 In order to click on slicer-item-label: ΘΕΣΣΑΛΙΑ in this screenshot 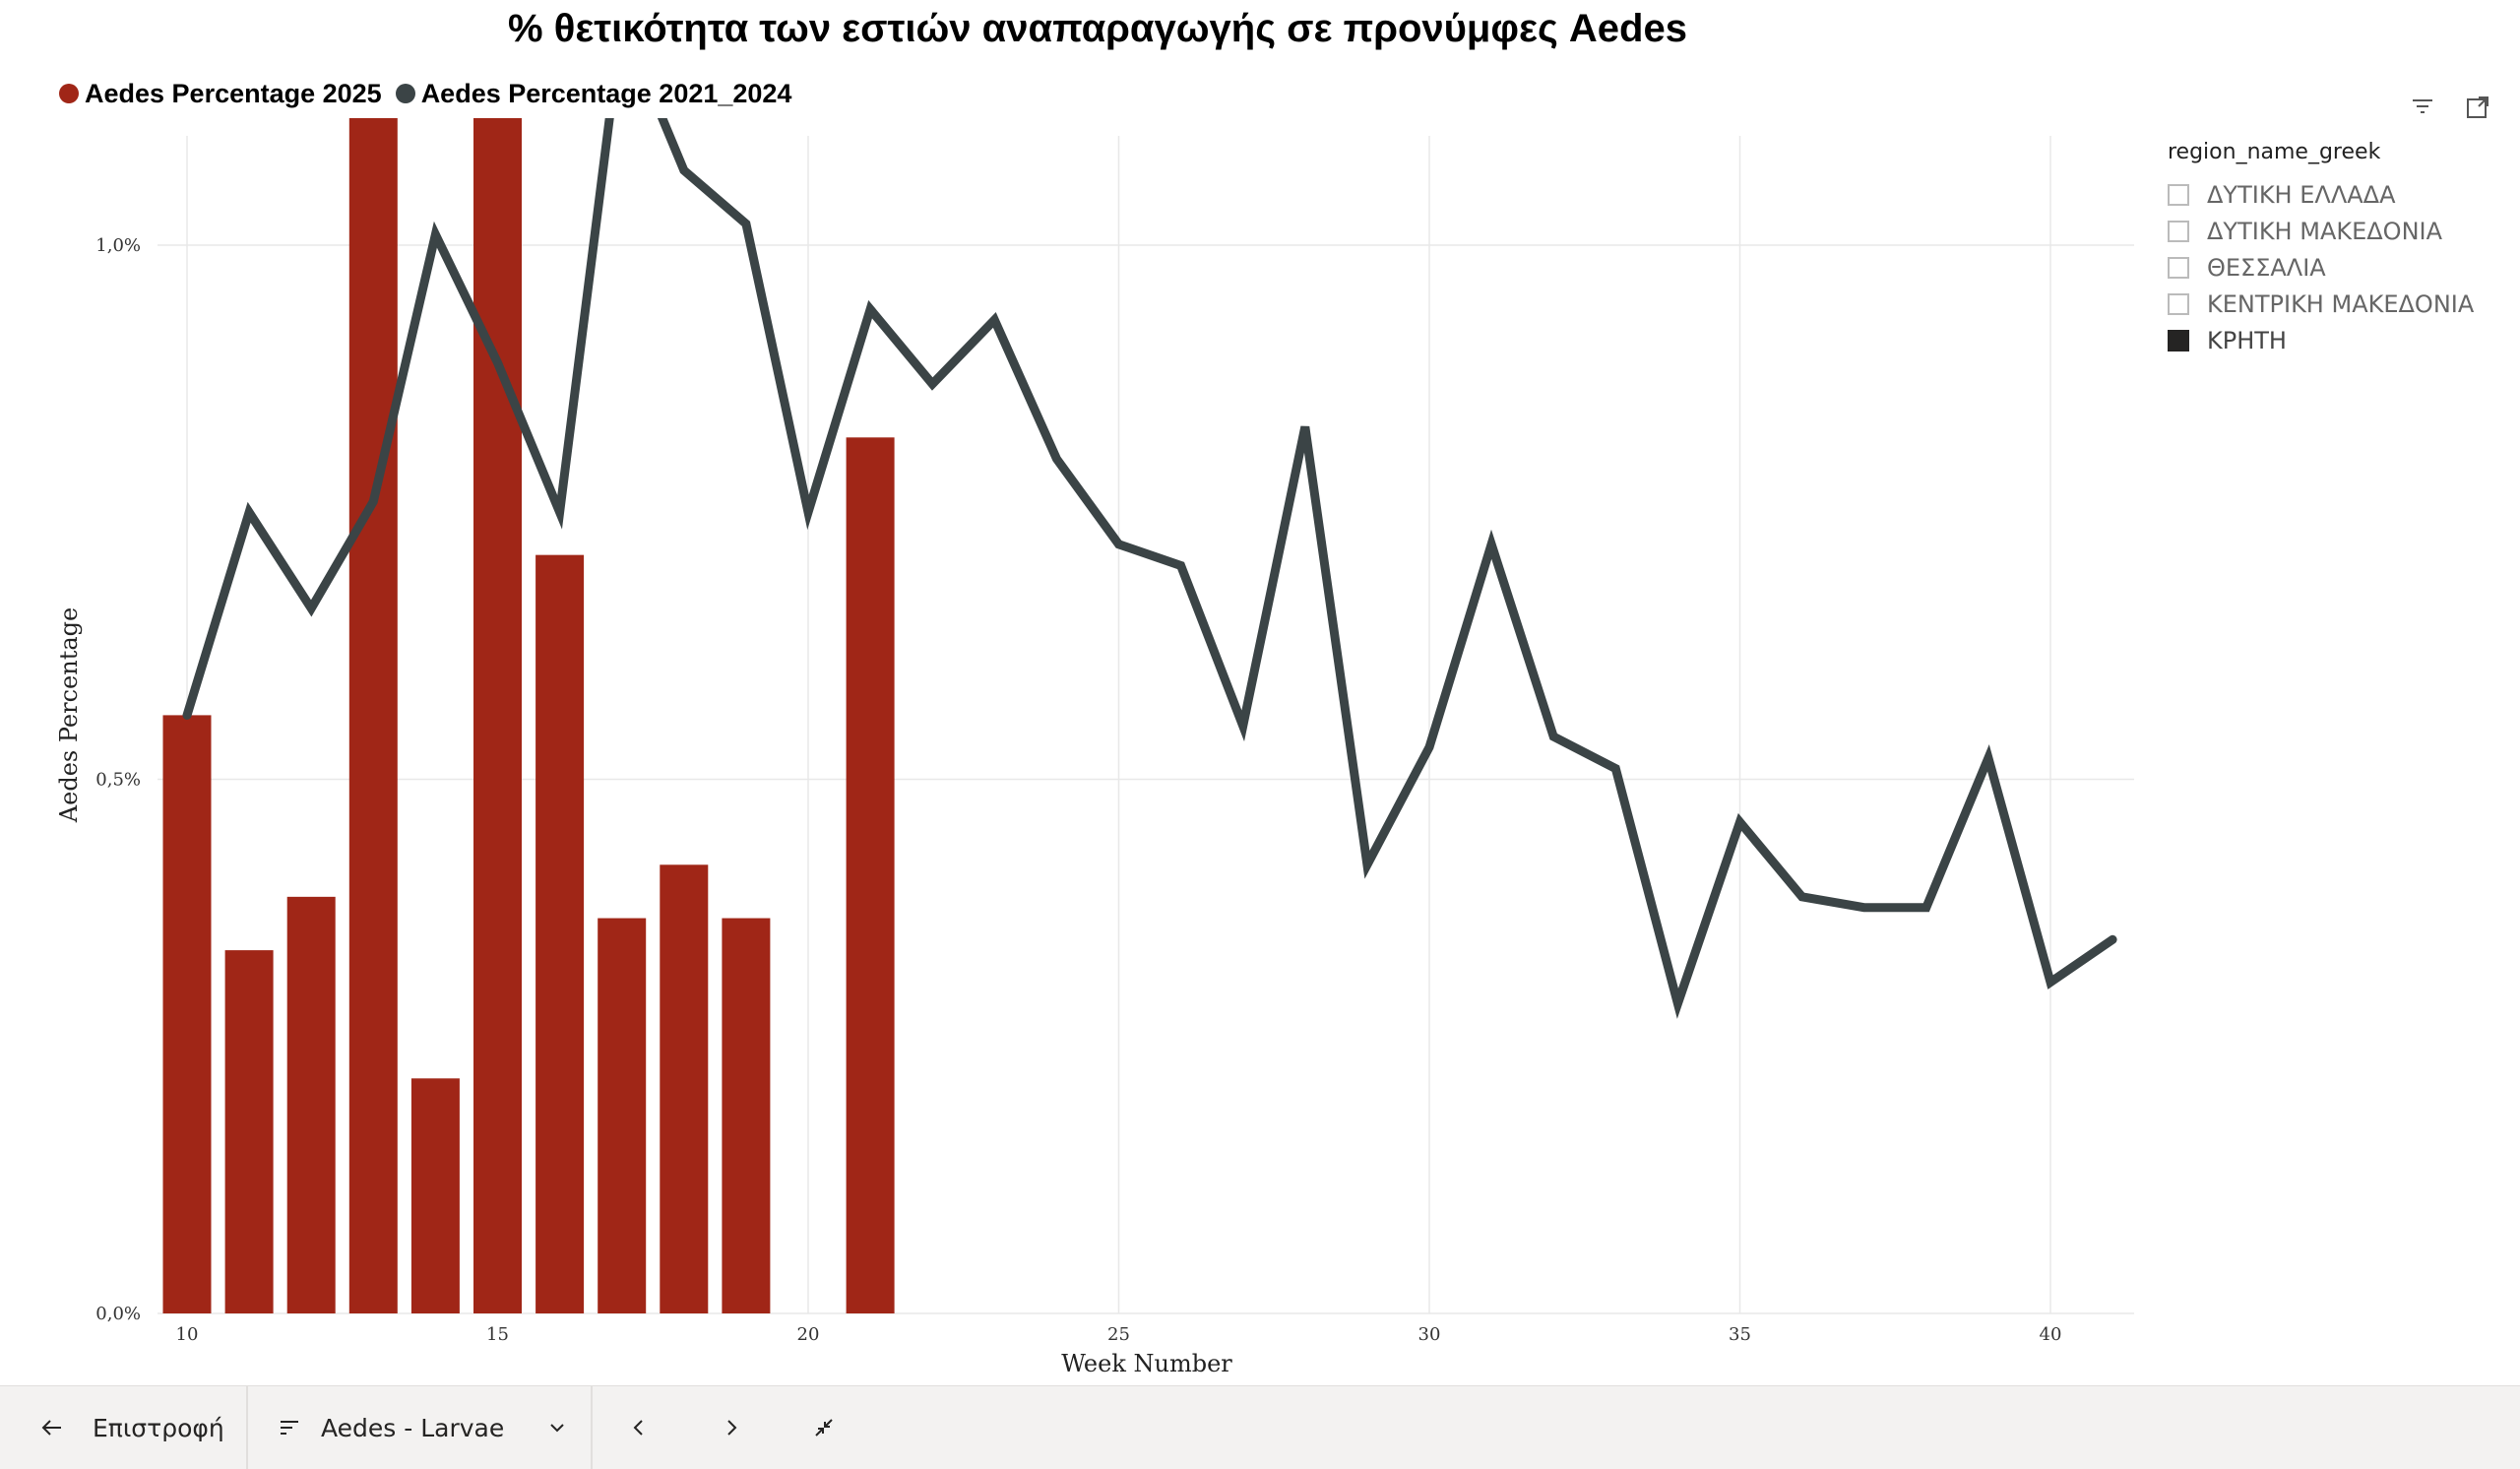, I will do `click(2266, 267)`.